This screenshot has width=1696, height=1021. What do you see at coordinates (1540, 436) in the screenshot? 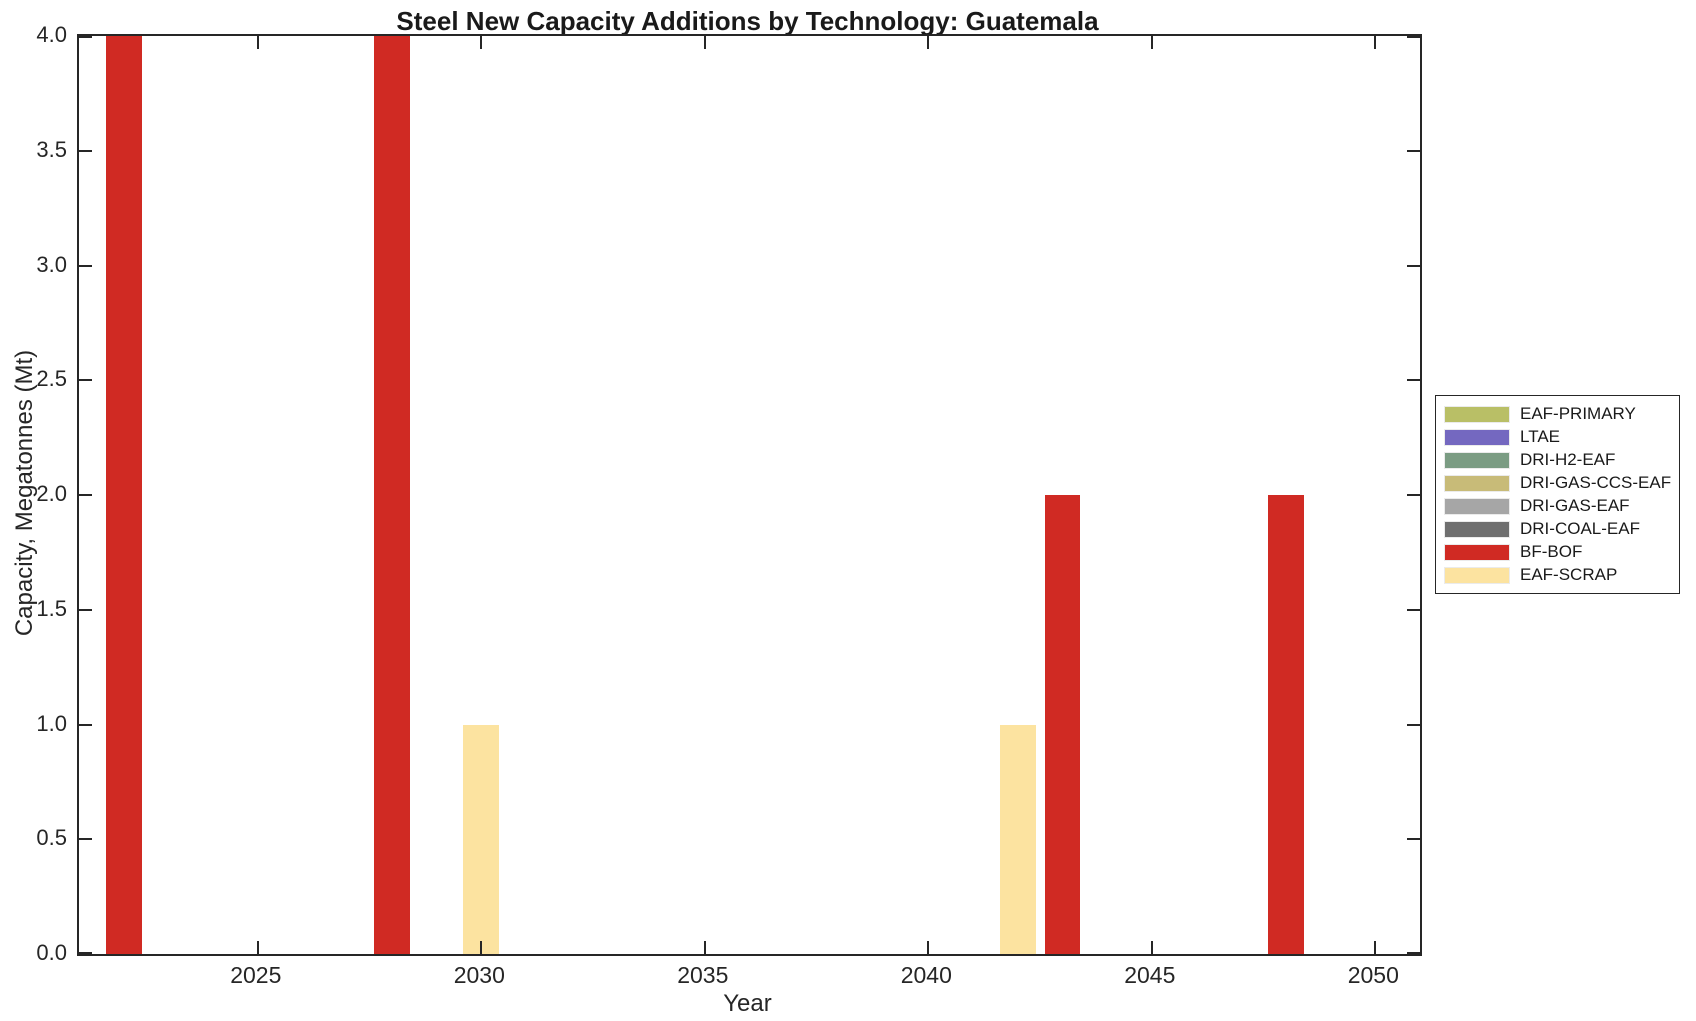
I see `legend-label-LTAE: LTAE` at bounding box center [1540, 436].